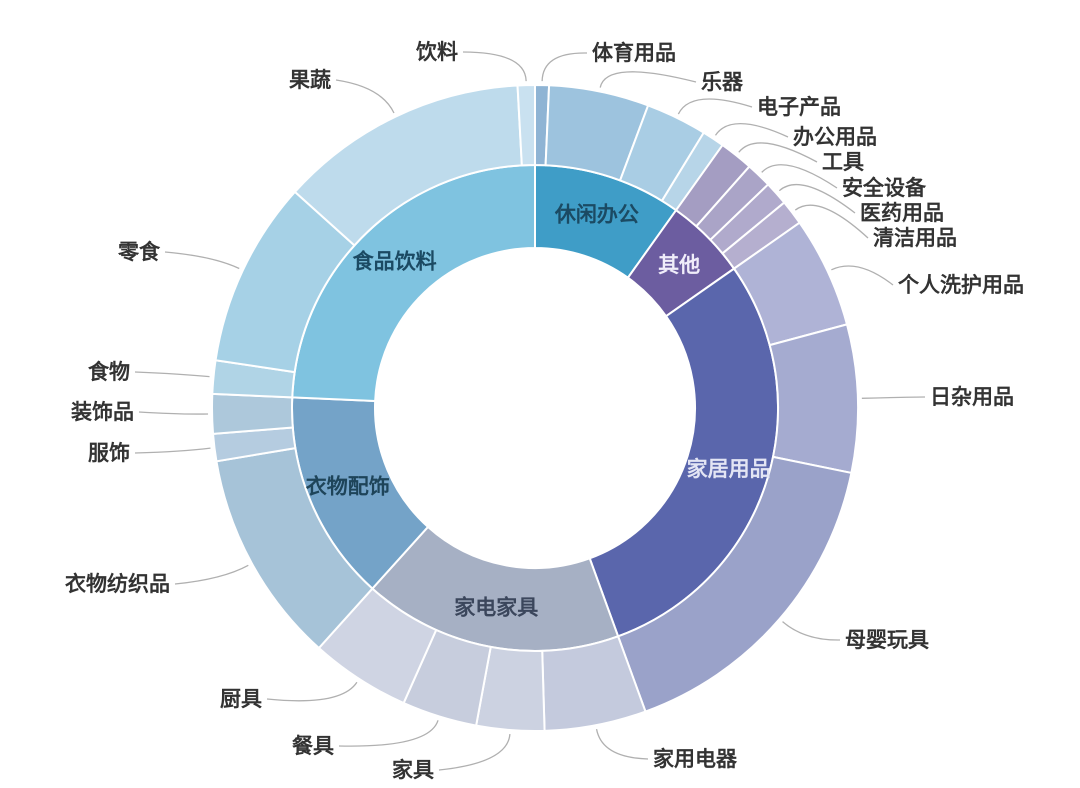 This screenshot has width=1080, height=788. What do you see at coordinates (313, 746) in the screenshot?
I see `outer-label-tableware: 餐具` at bounding box center [313, 746].